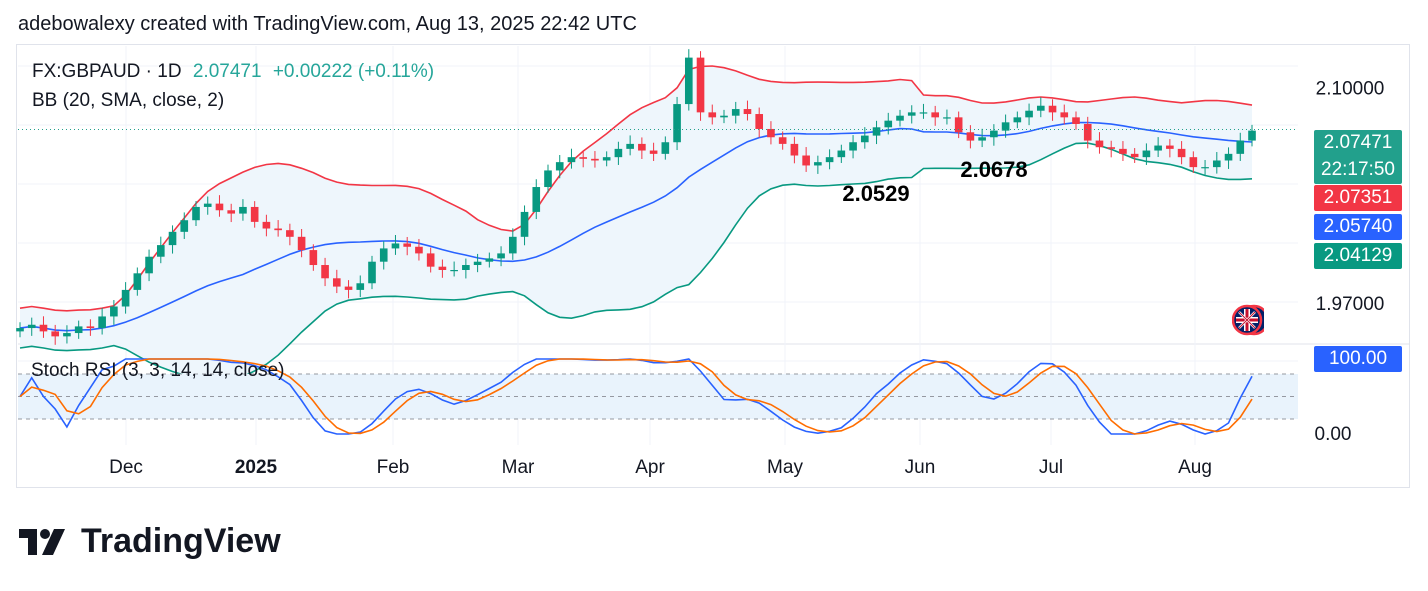 Image resolution: width=1428 pixels, height=591 pixels. I want to click on symbol-legend: FX:GBPAUD · 1D 2.07471 +0.00222 (+0.11%), so click(233, 72).